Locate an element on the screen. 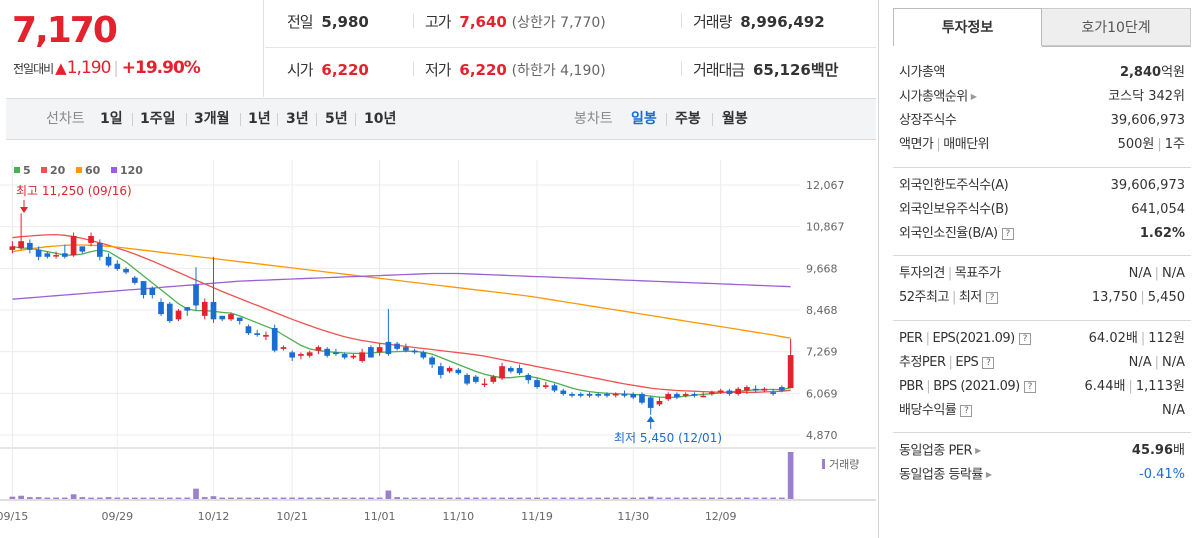 This screenshot has width=1200, height=538. stat-label: 시가 is located at coordinates (300, 70).